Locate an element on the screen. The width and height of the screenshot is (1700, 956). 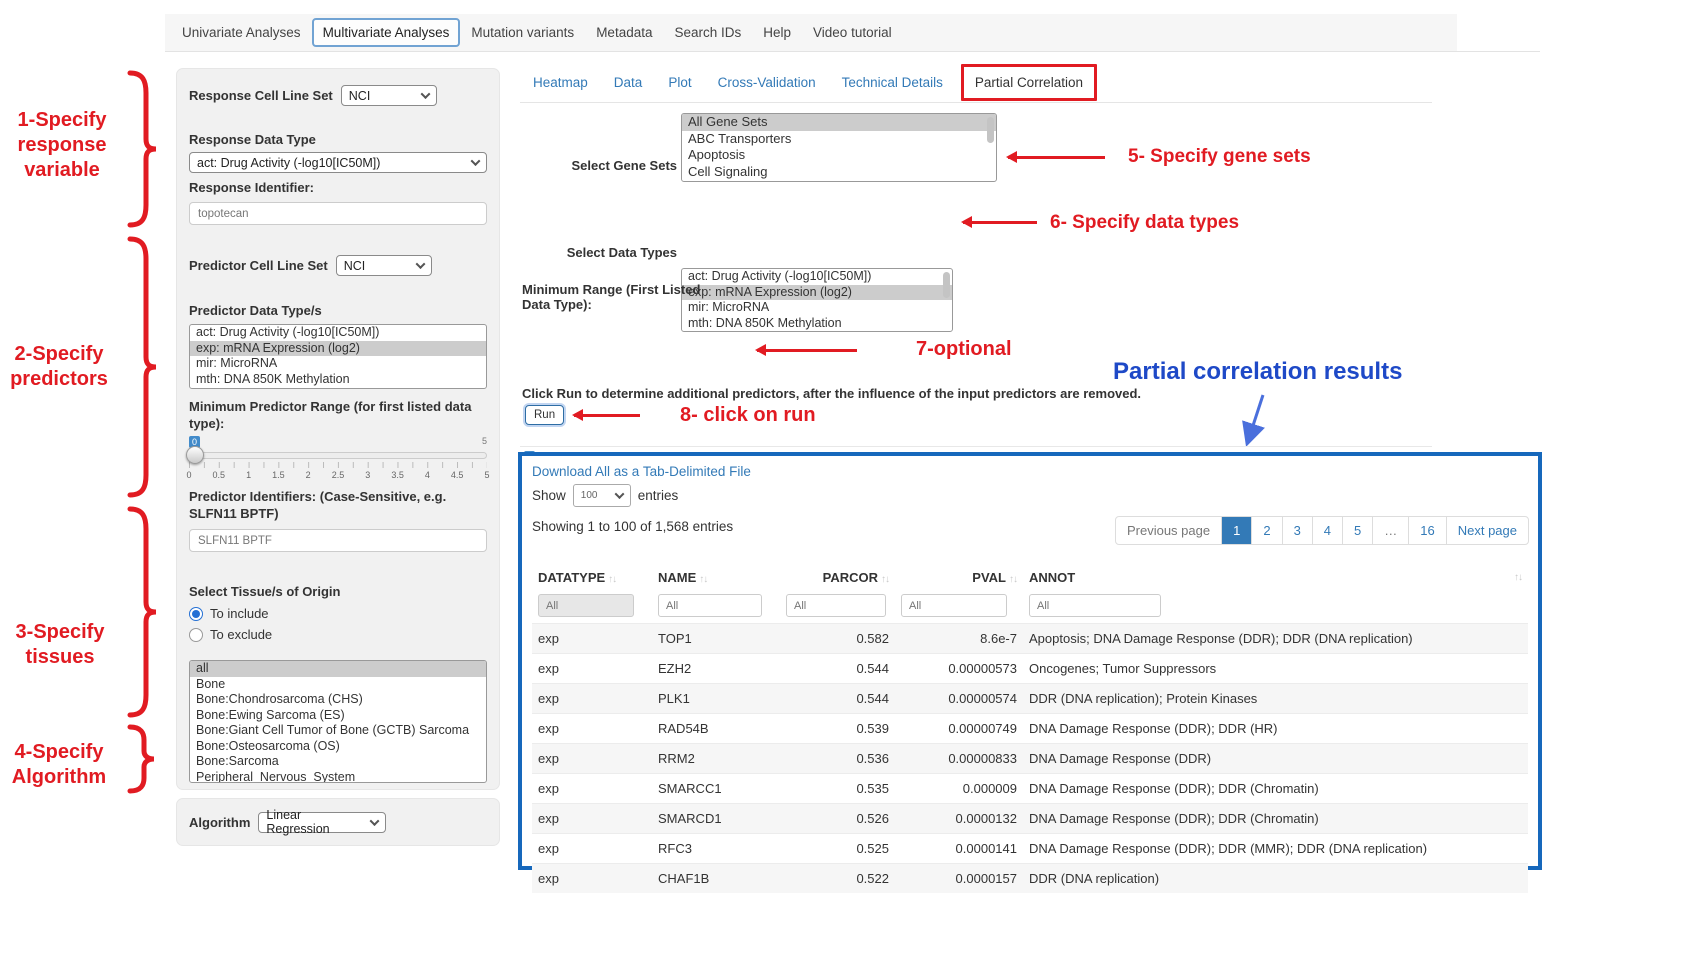
page-button-5: 5 is located at coordinates (1357, 530).